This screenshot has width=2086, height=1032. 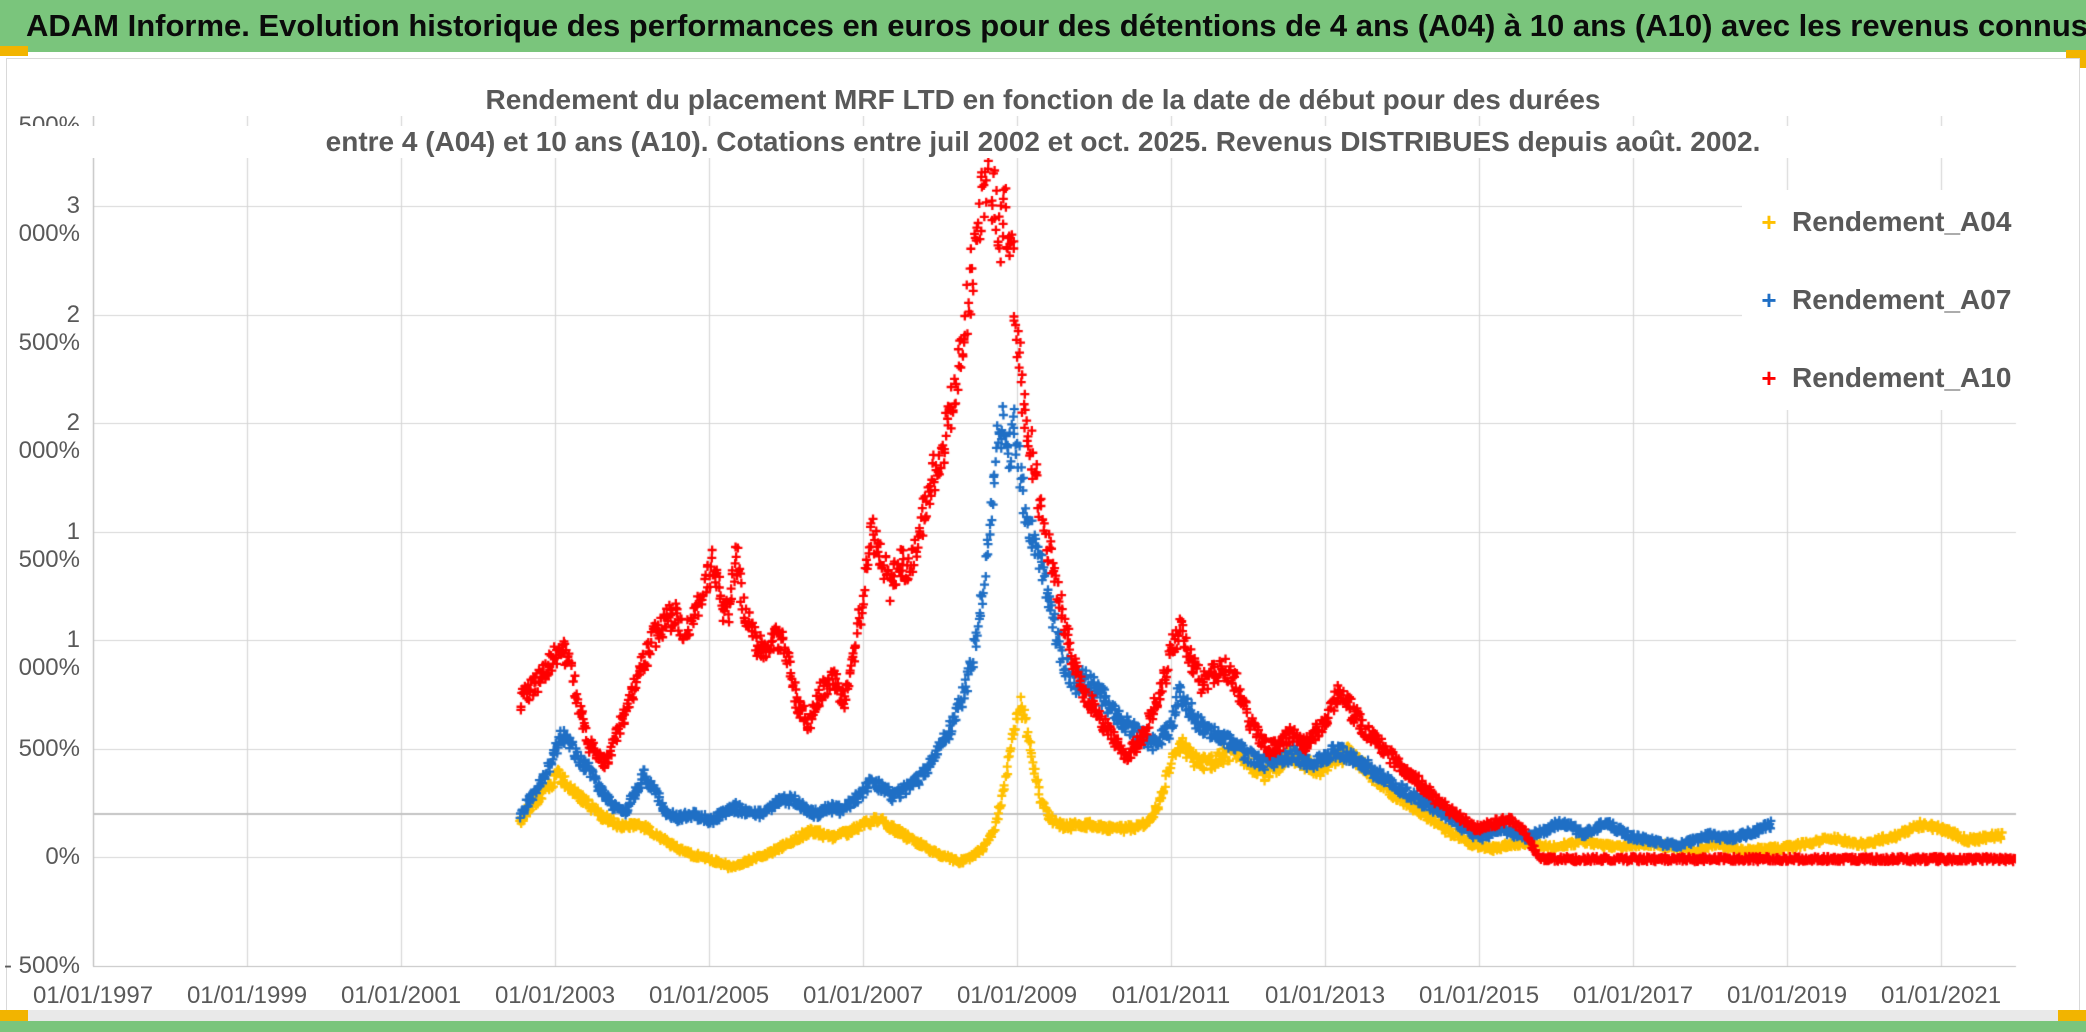 I want to click on legend-label: Rendement_A10, so click(x=1902, y=377).